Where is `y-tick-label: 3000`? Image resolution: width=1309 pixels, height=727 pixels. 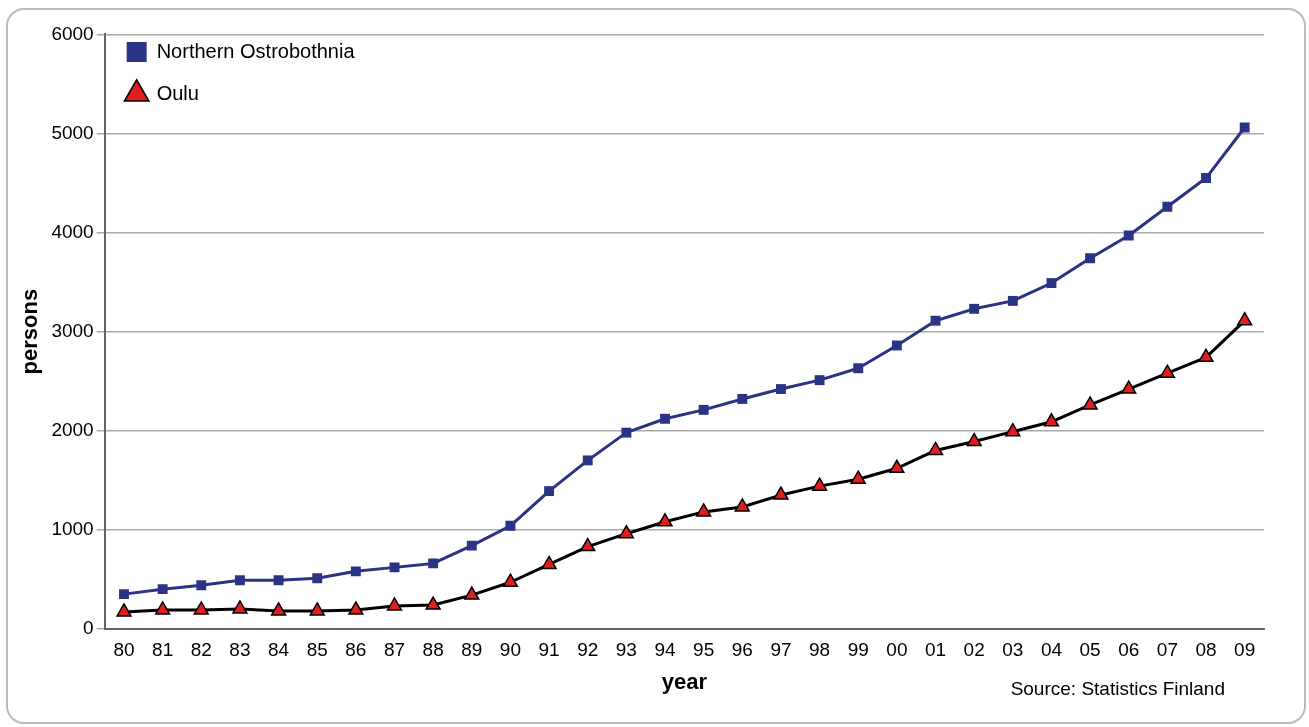
y-tick-label: 3000 is located at coordinates (72, 330).